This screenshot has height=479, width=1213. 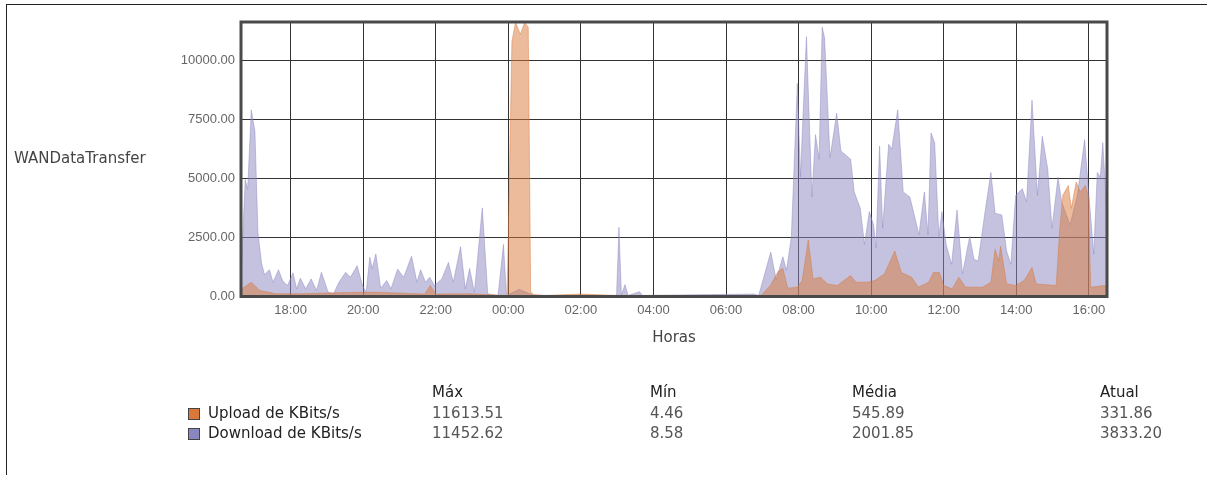 What do you see at coordinates (1016, 309) in the screenshot?
I see `x-tick-label: 14:00` at bounding box center [1016, 309].